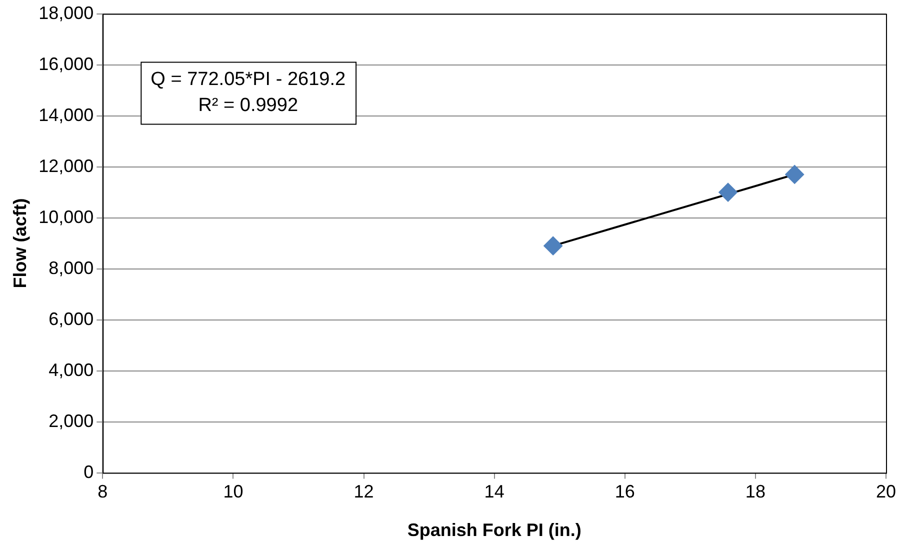  Describe the element at coordinates (71, 420) in the screenshot. I see `y-tick-label: 2,000` at that location.